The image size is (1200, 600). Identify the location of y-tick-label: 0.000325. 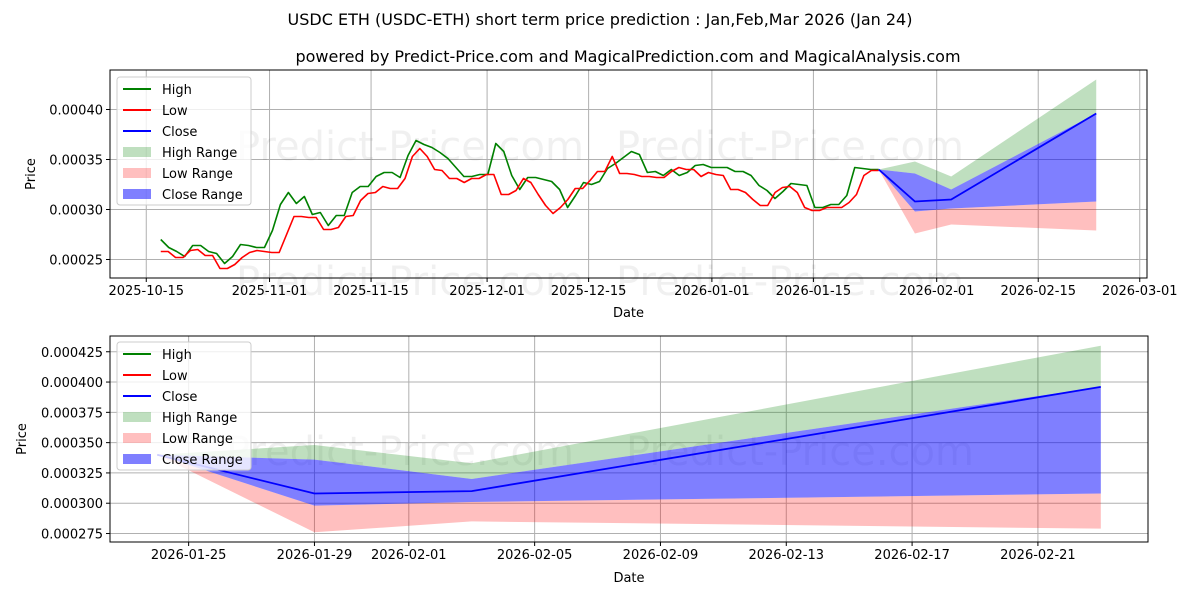
(72, 474).